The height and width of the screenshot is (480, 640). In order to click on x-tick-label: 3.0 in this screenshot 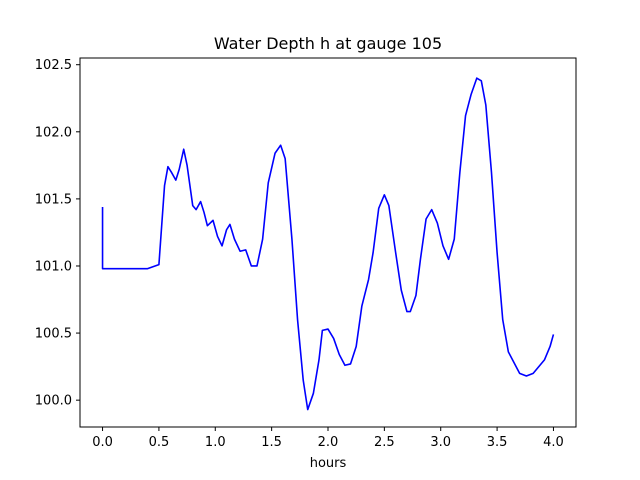, I will do `click(440, 442)`.